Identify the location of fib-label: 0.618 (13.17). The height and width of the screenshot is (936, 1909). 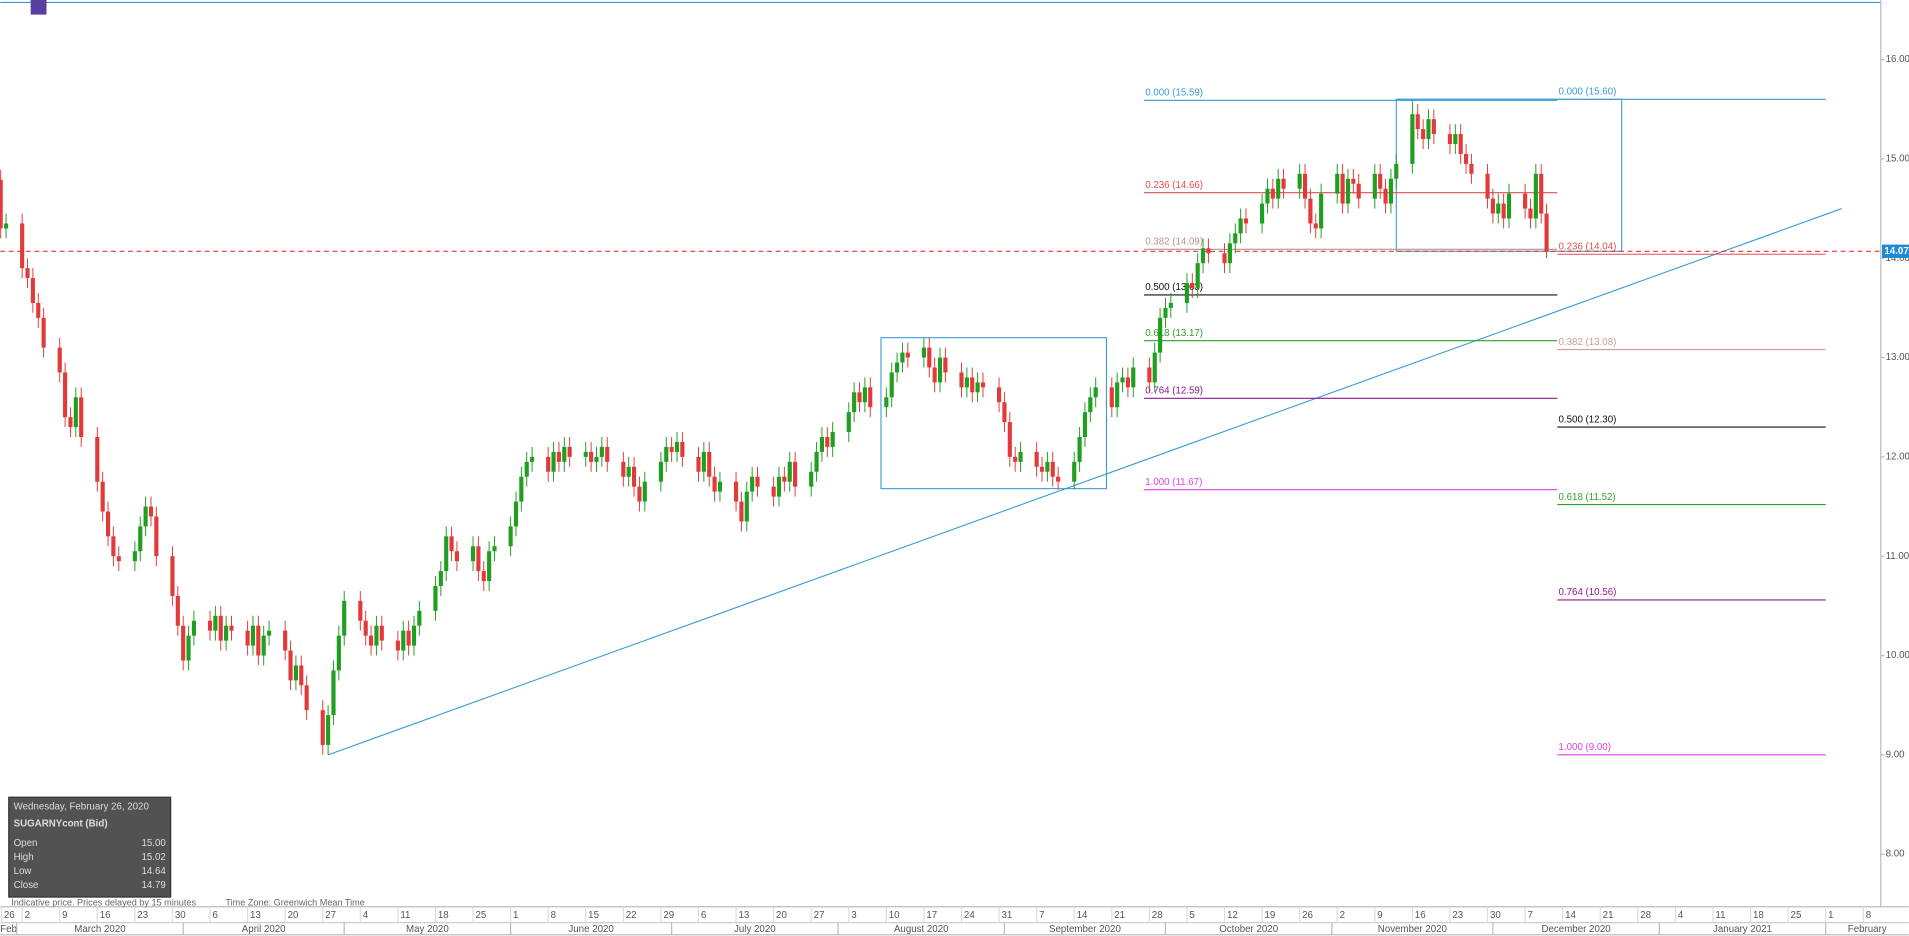
(1174, 333).